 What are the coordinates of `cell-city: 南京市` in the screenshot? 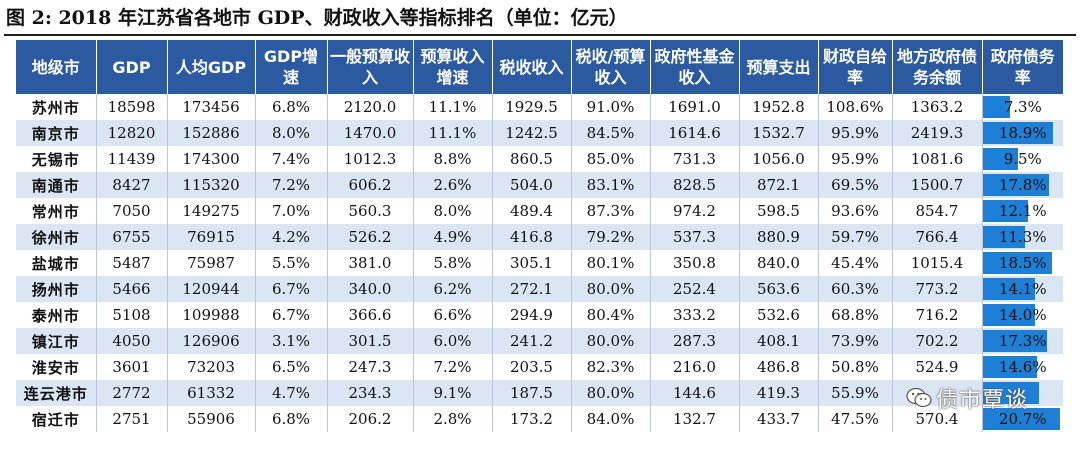 It's located at (56, 133).